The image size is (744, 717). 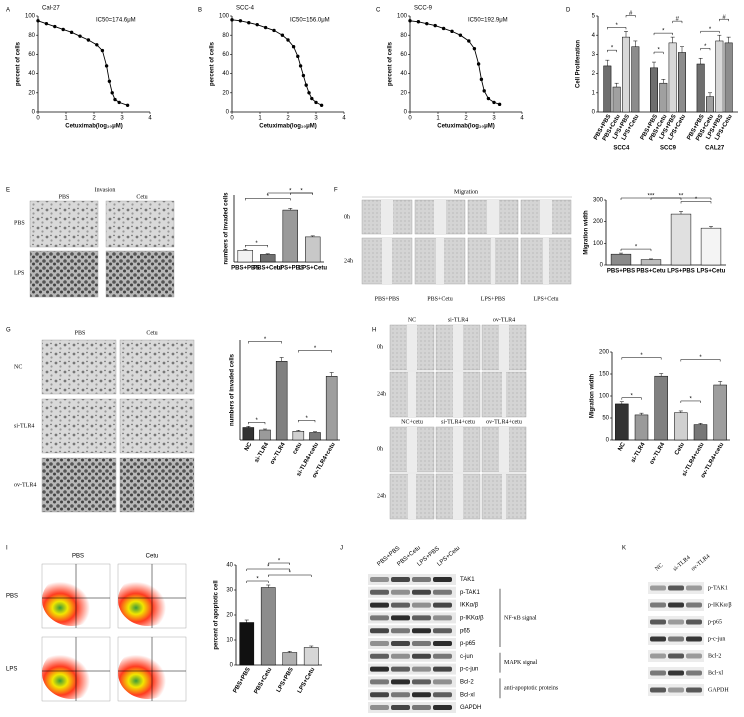 What do you see at coordinates (8, 331) in the screenshot?
I see `panel-letter: G` at bounding box center [8, 331].